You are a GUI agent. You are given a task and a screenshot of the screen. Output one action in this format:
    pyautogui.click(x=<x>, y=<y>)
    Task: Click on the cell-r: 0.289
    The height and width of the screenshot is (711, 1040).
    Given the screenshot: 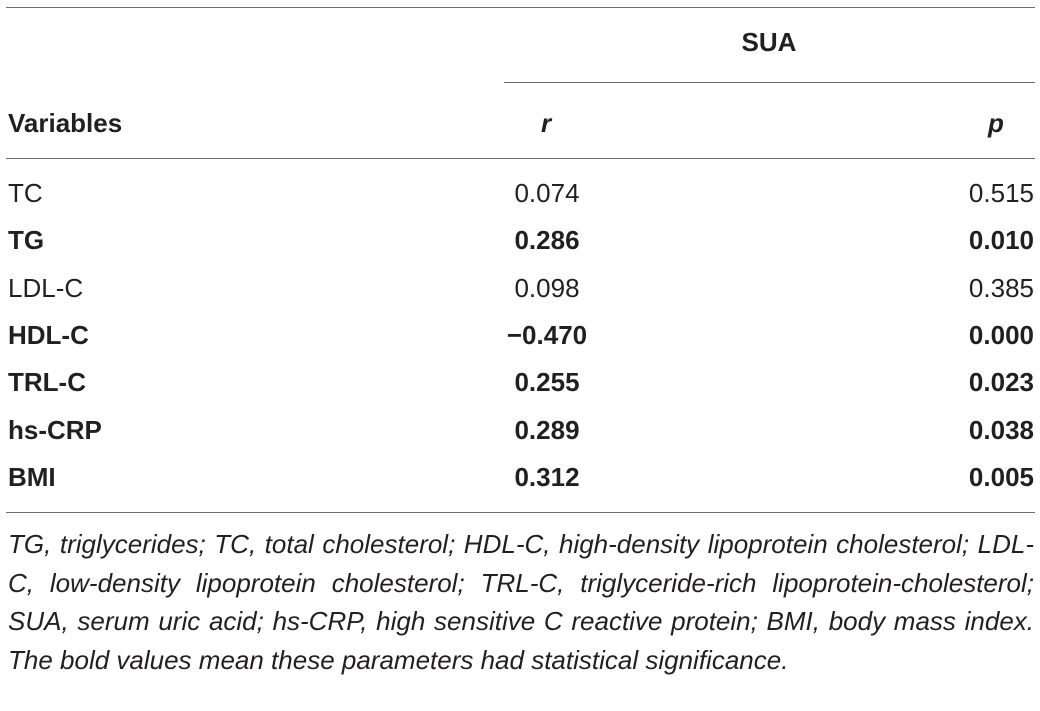 What is the action you would take?
    pyautogui.click(x=547, y=430)
    